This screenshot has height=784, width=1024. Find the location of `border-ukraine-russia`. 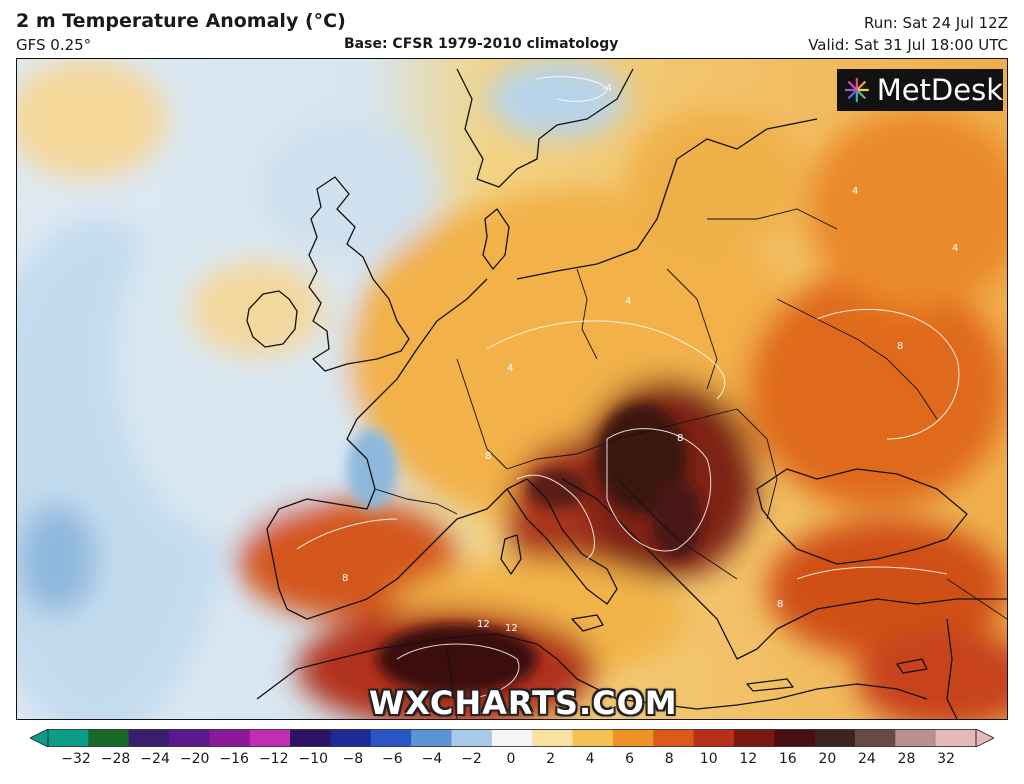

border-ukraine-russia is located at coordinates (857, 359).